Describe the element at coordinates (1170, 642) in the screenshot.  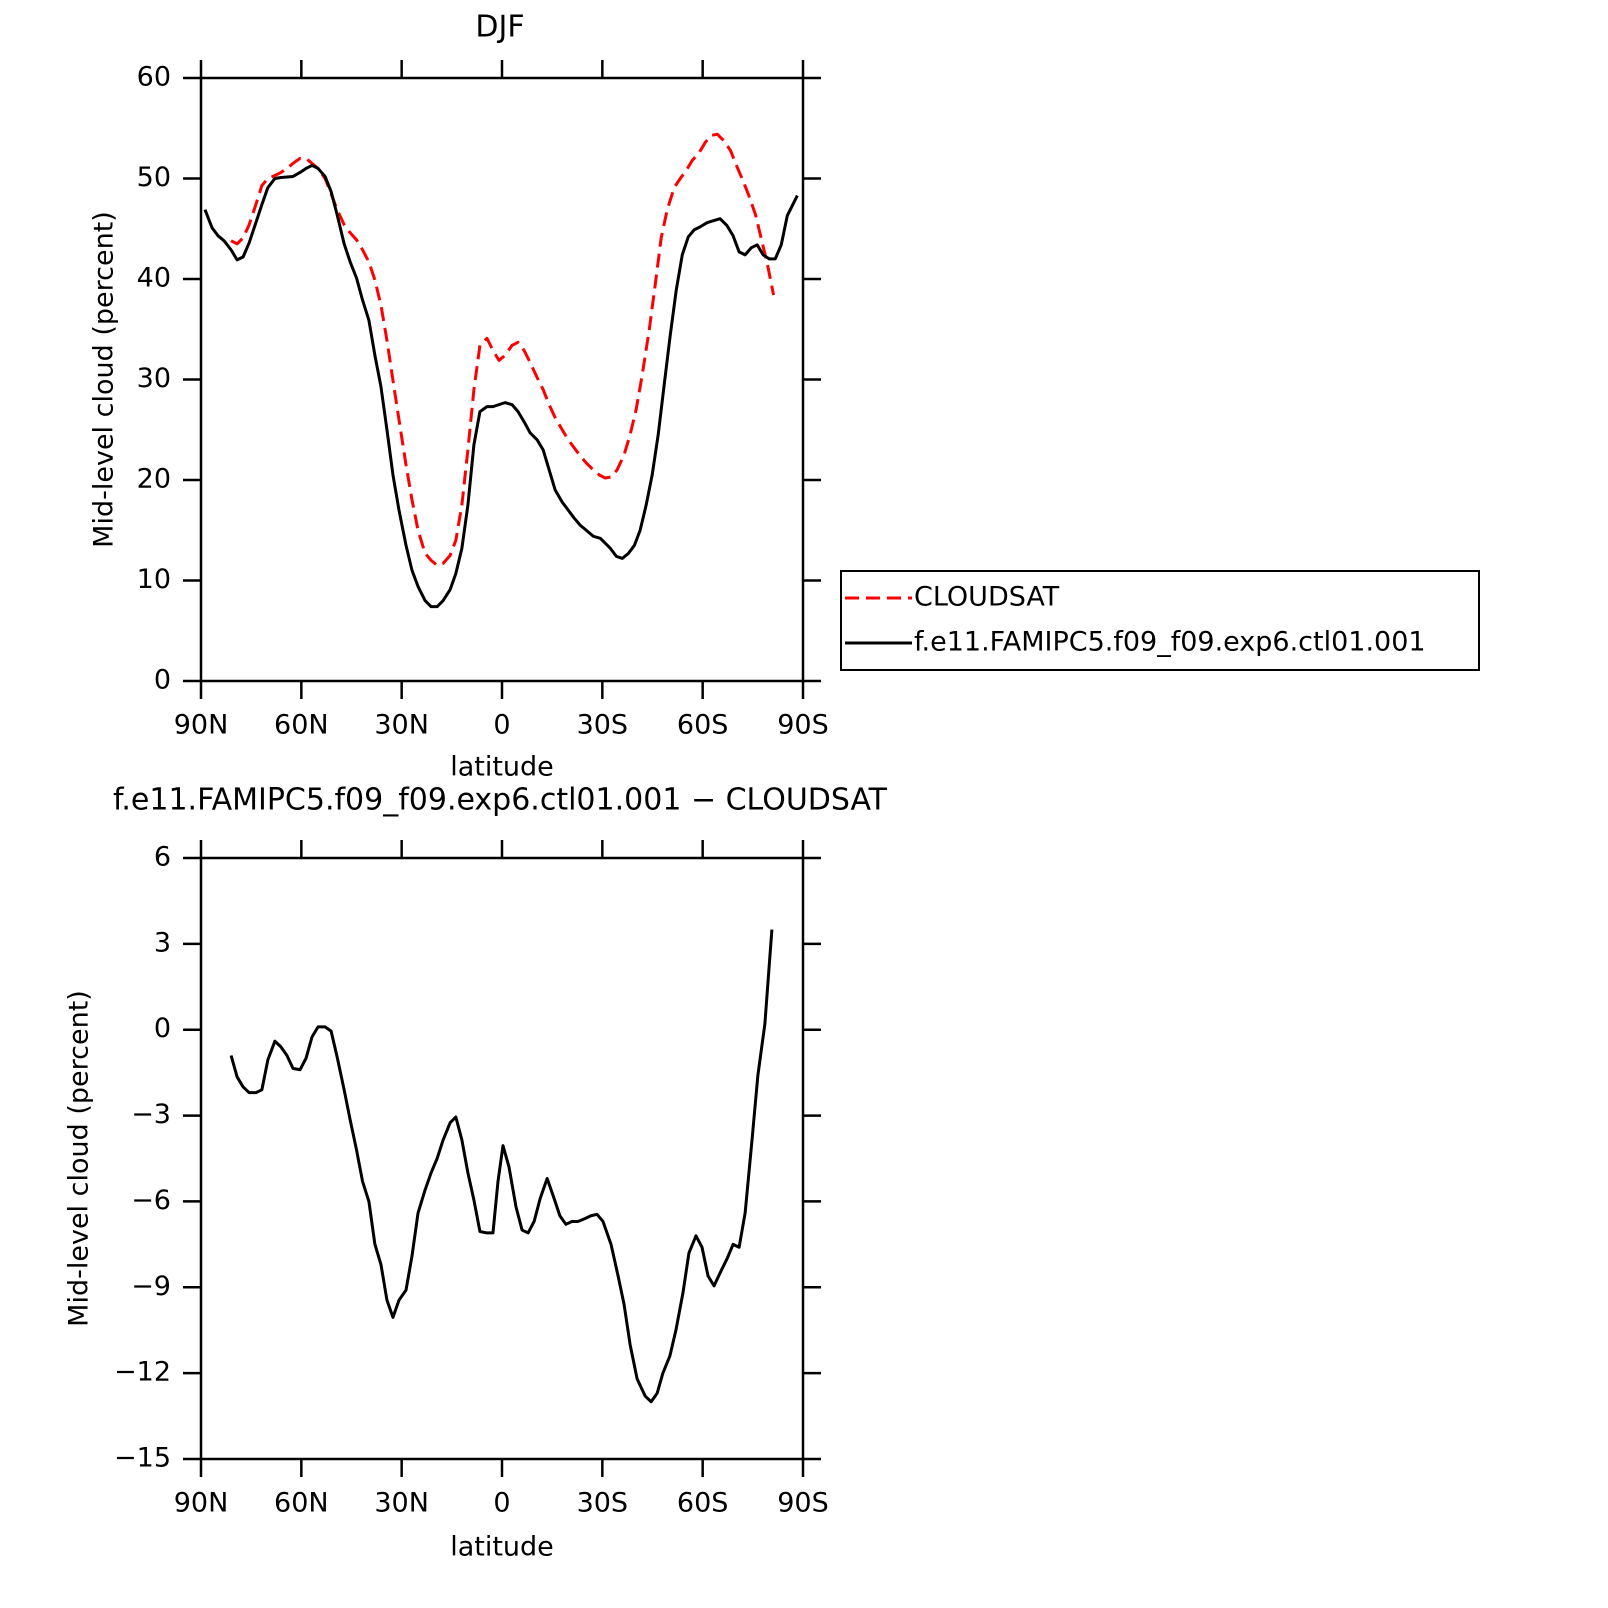
I see `legend-label: f.e11.FAMIPC5.f09_f09.exp6.ctl01.001` at that location.